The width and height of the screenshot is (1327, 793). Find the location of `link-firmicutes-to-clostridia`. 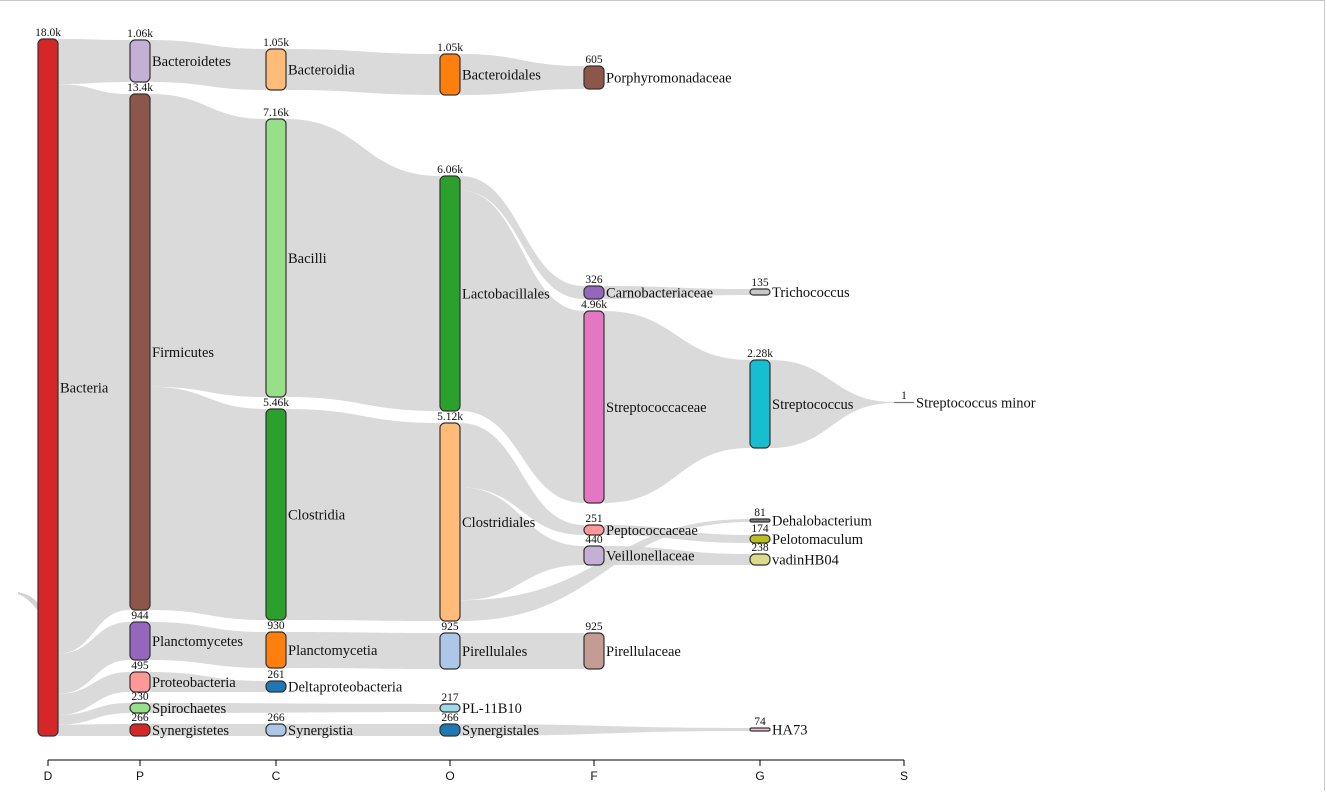

link-firmicutes-to-clostridia is located at coordinates (208, 503).